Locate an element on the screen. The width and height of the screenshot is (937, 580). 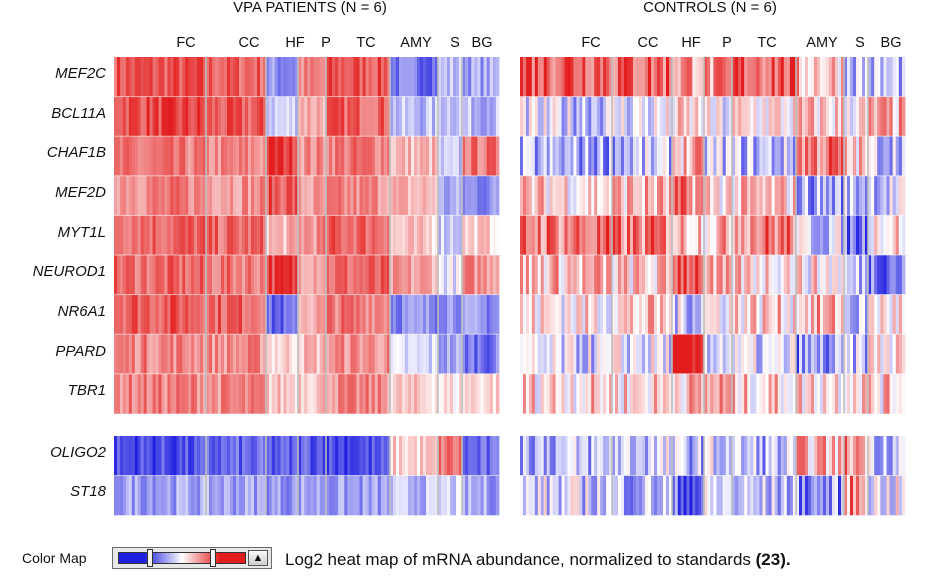
heatmap-cell-st18-fc is located at coordinates (530, 495).